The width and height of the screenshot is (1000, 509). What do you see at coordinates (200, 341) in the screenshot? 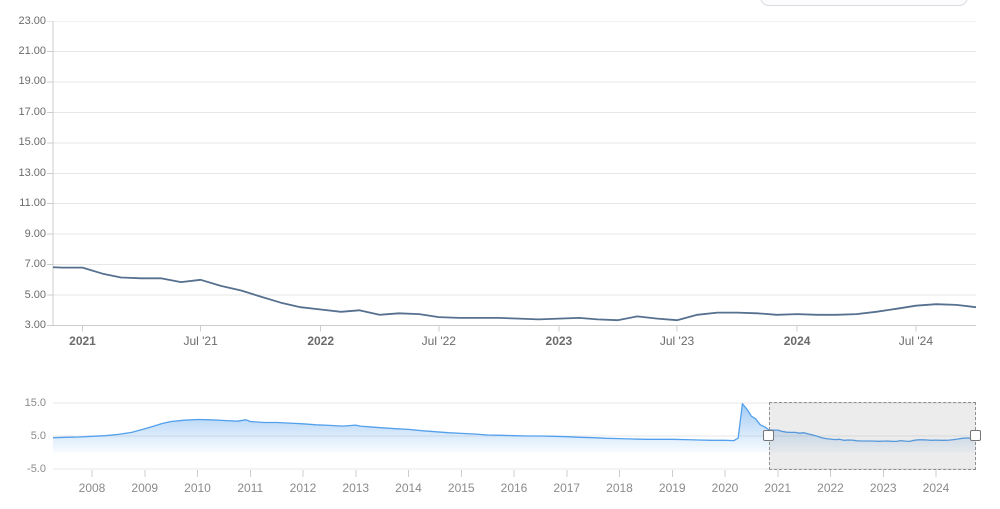
I see `main-x-tick-label: Jul '21` at bounding box center [200, 341].